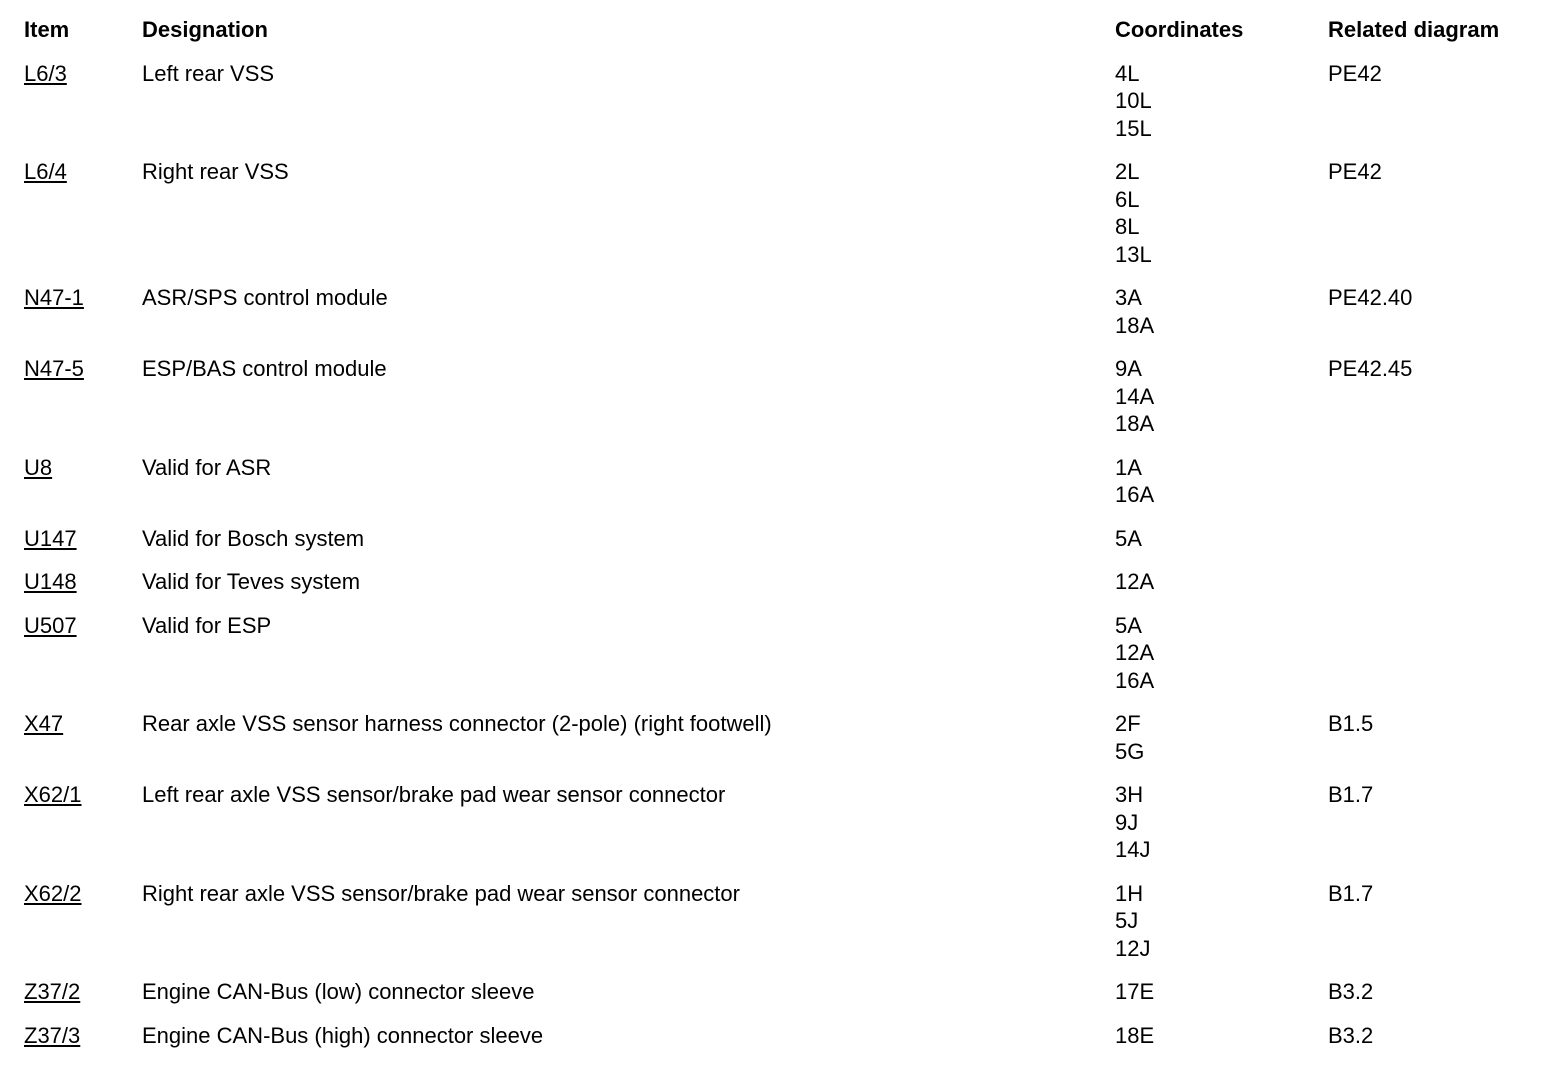  What do you see at coordinates (1133, 849) in the screenshot?
I see `coordinate-value: 14J` at bounding box center [1133, 849].